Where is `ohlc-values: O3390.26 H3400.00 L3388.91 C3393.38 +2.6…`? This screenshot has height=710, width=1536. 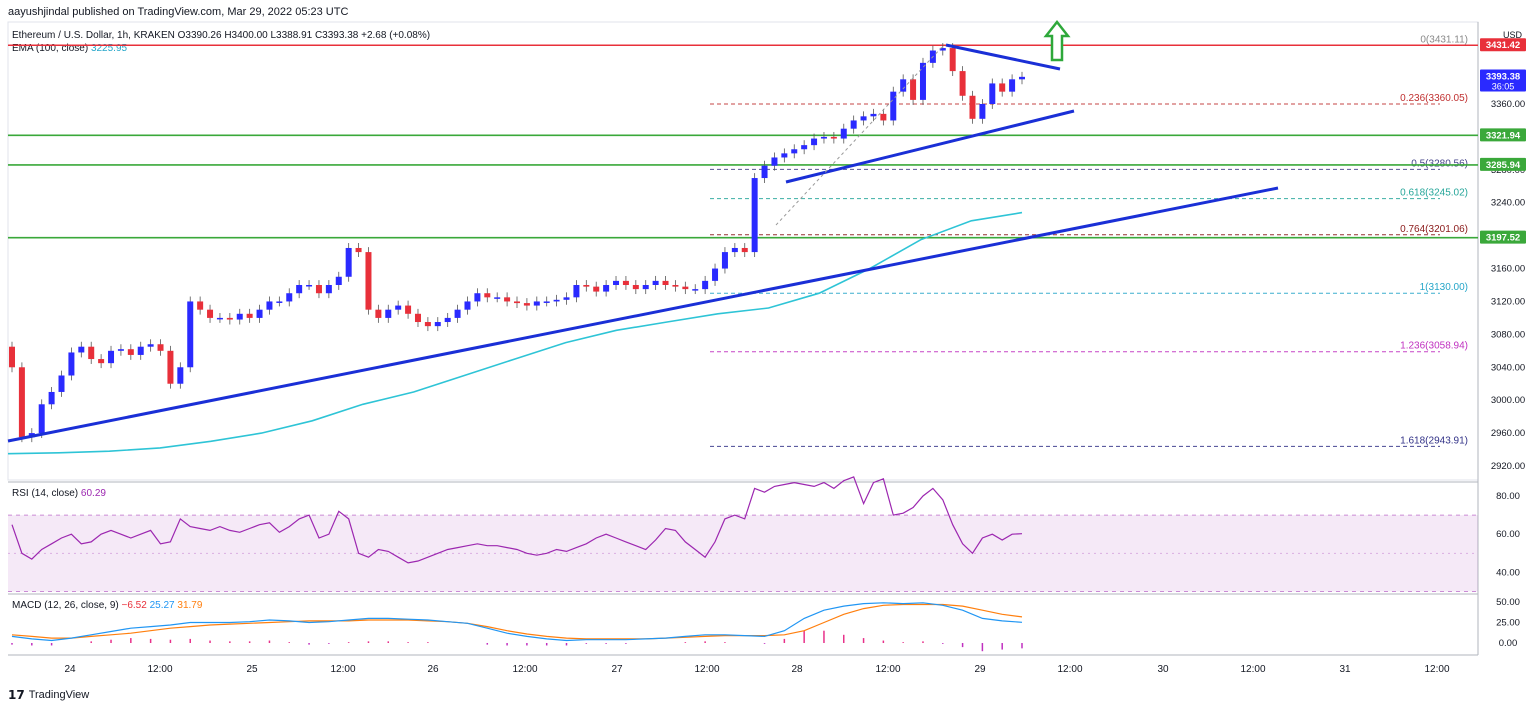
ohlc-values: O3390.26 H3400.00 L3388.91 C3393.38 +2.6… is located at coordinates (304, 35).